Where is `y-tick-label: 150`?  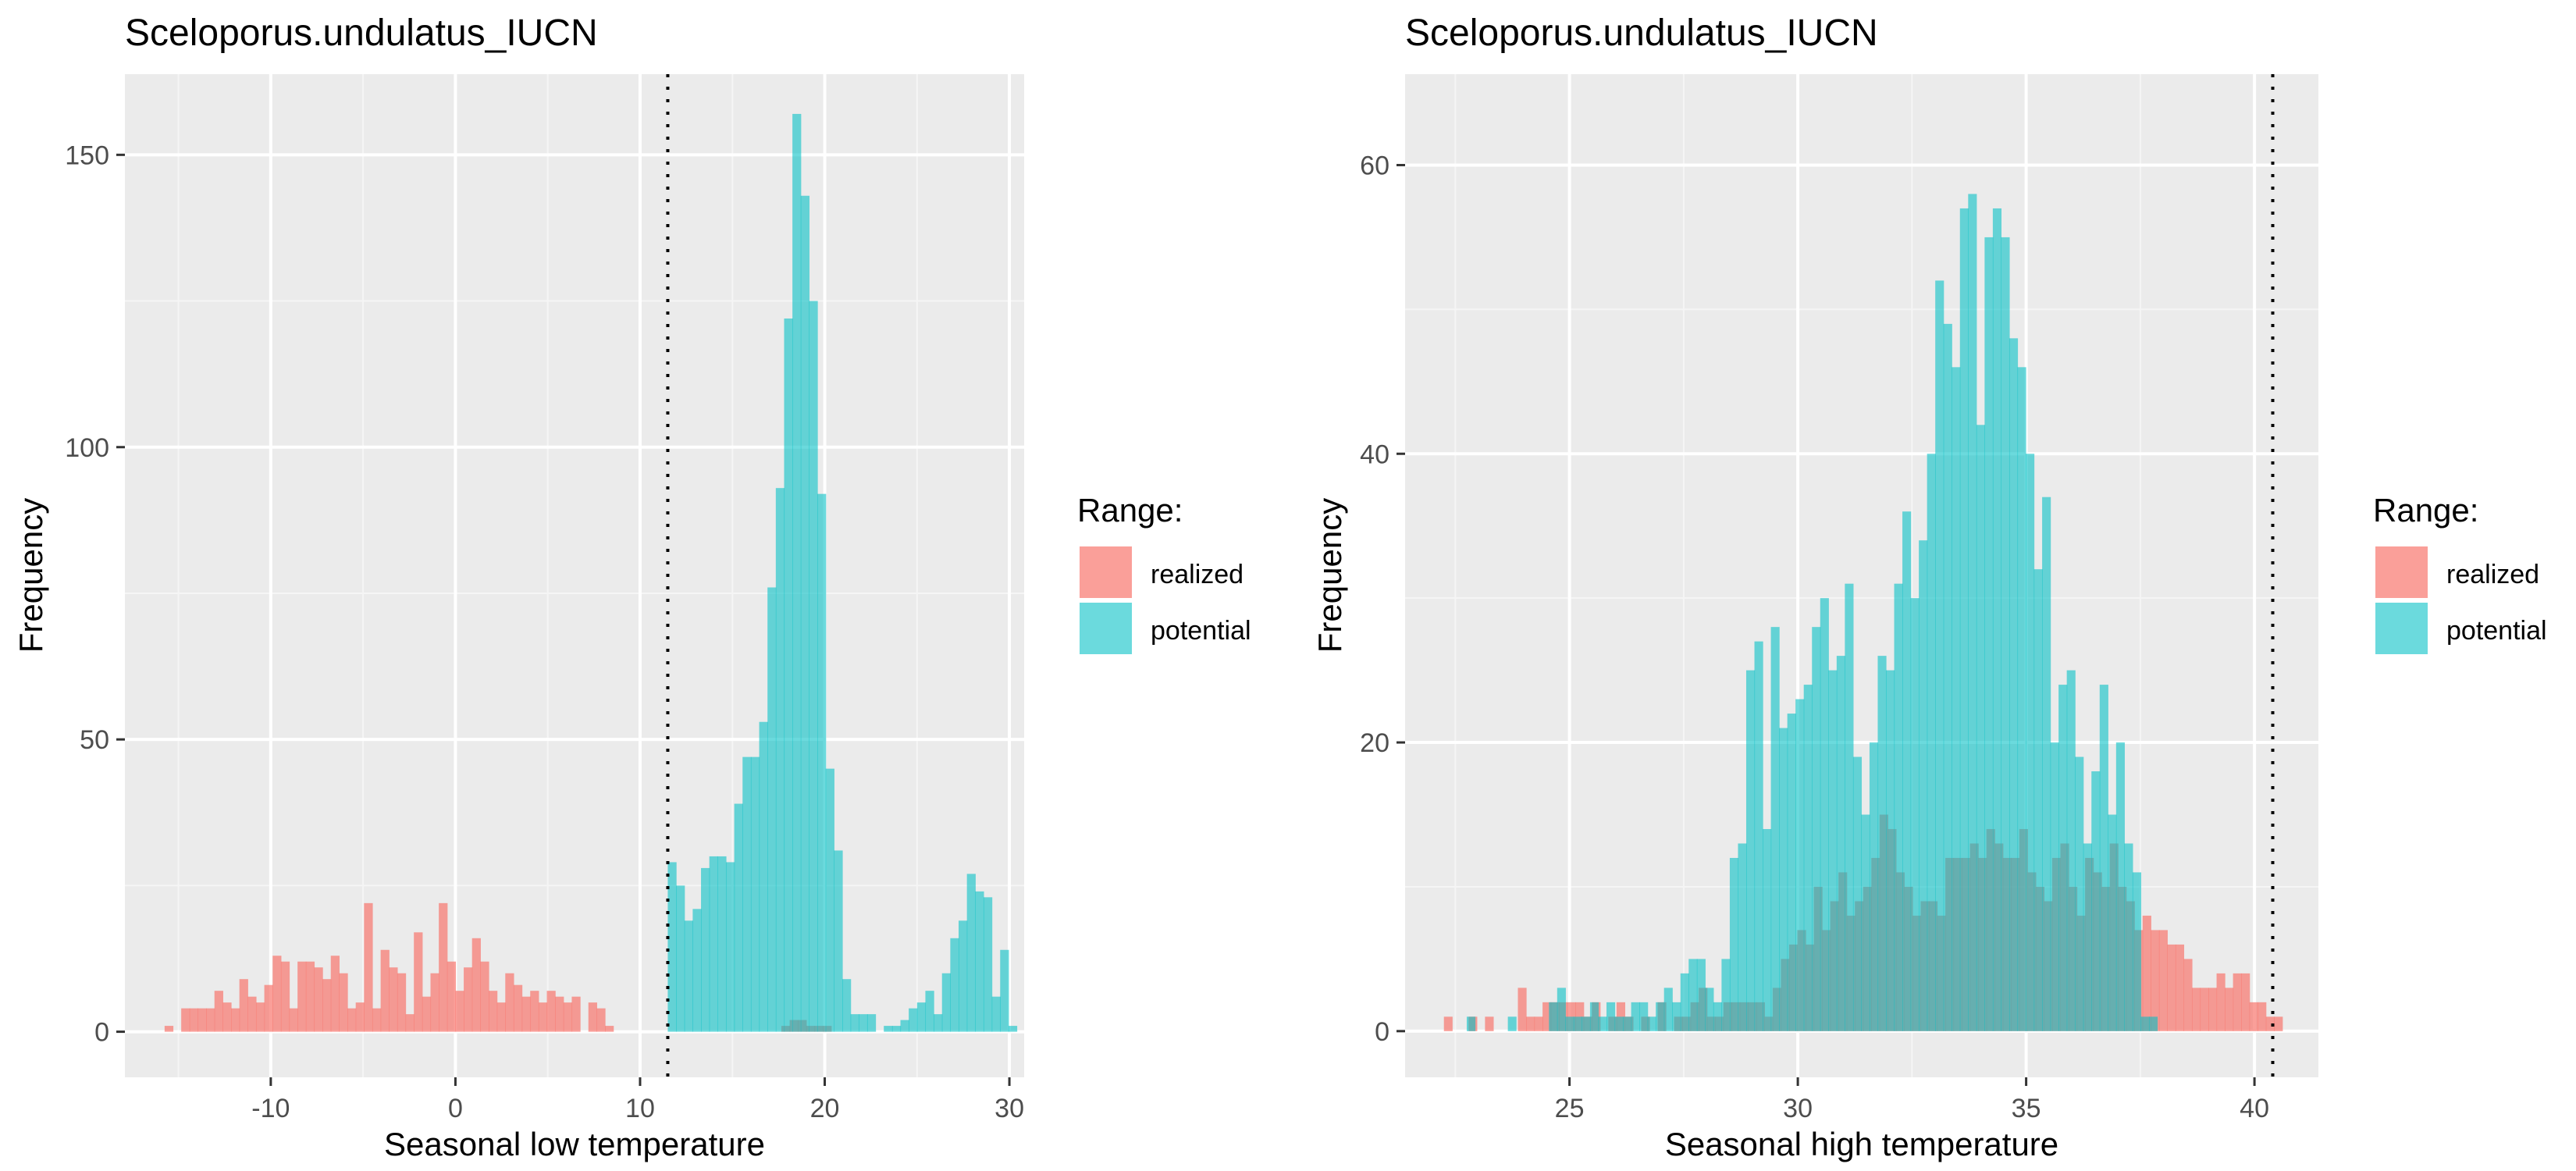 y-tick-label: 150 is located at coordinates (87, 155).